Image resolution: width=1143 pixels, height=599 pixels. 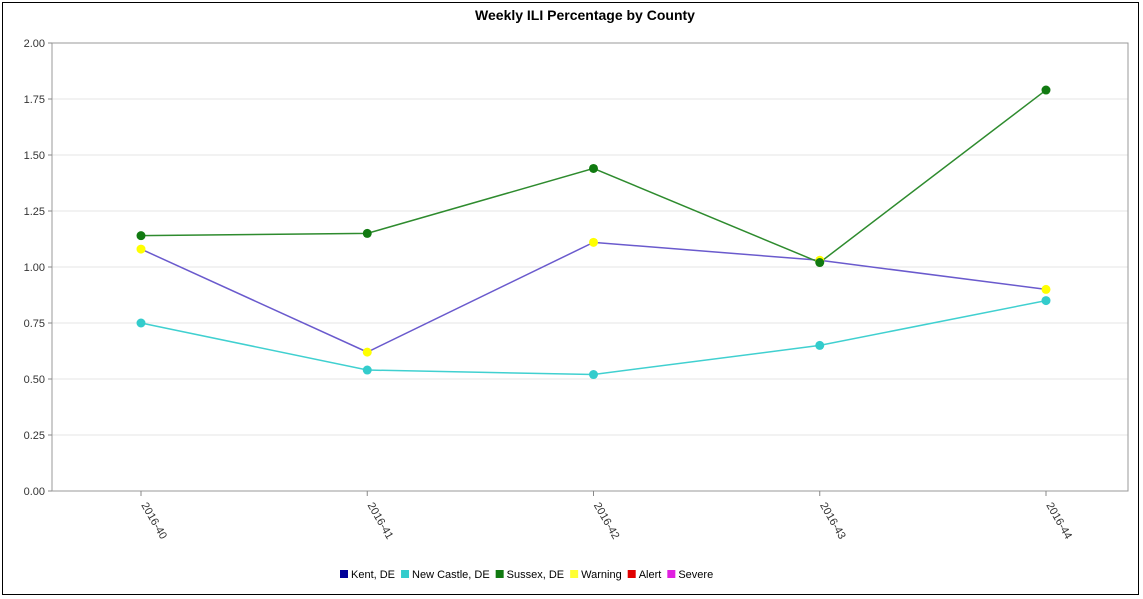 I want to click on legend-label: Severe, so click(x=695, y=575).